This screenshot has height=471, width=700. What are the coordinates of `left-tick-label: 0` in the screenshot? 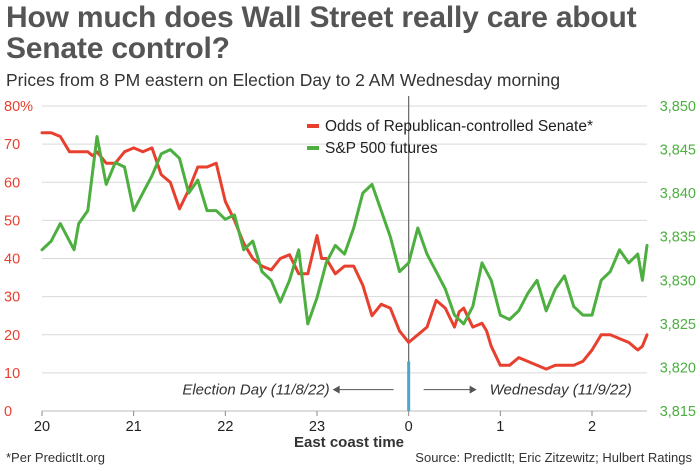 It's located at (8, 412).